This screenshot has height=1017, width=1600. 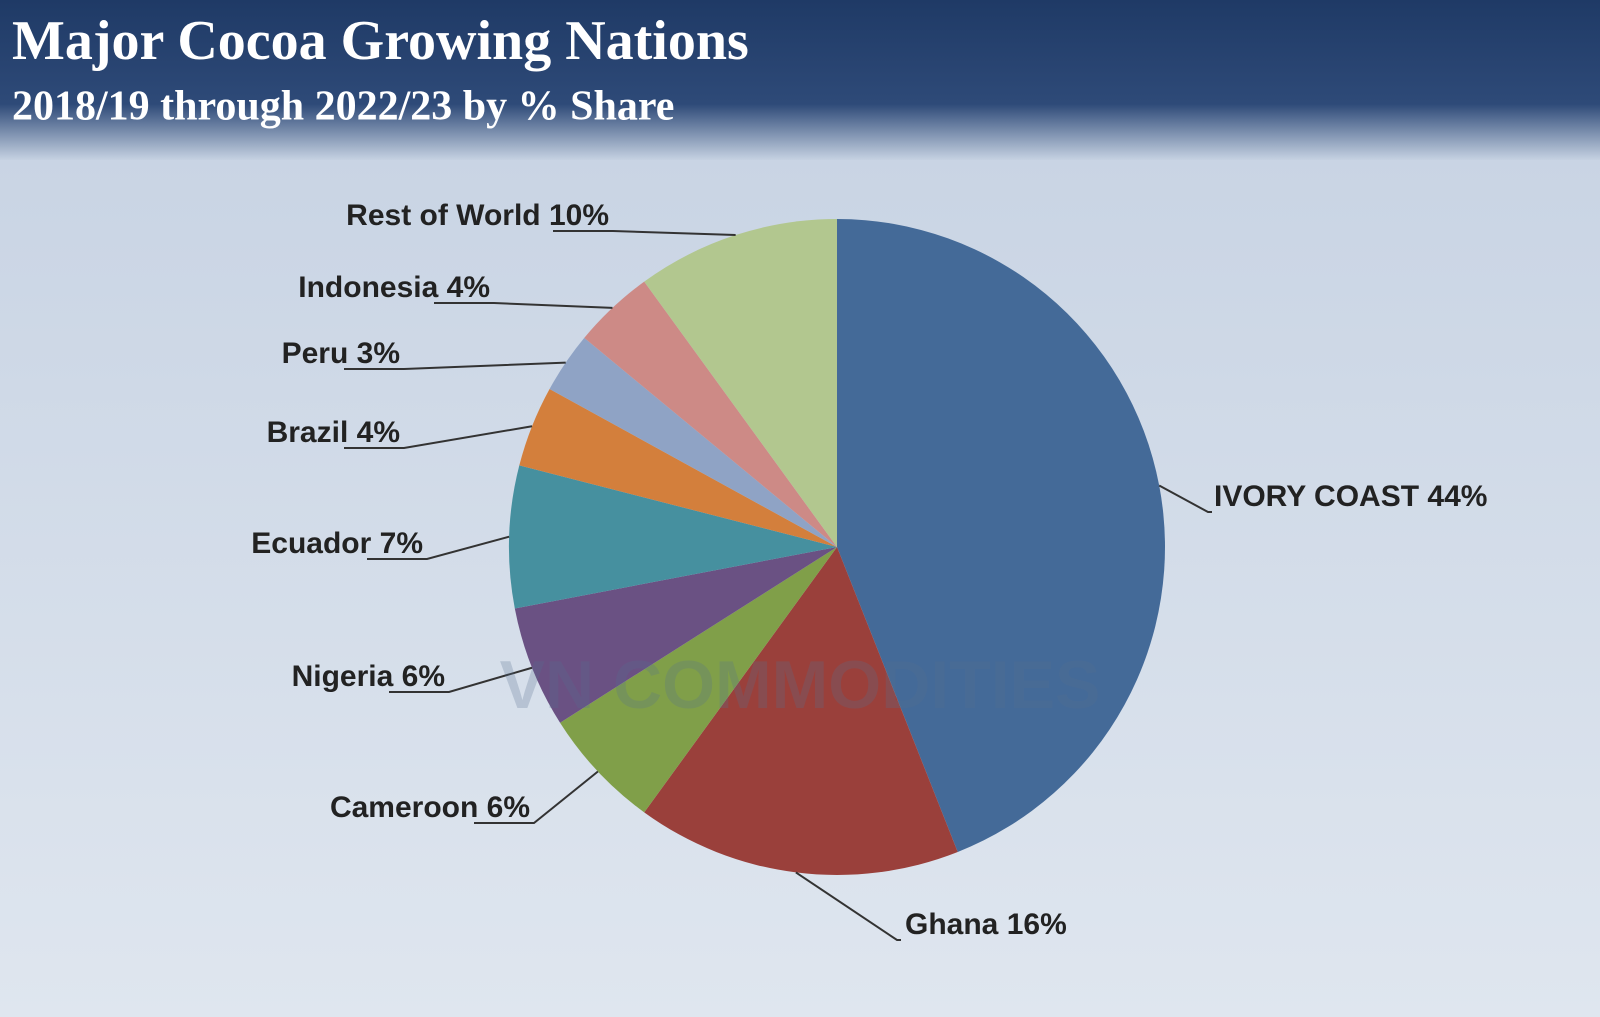 What do you see at coordinates (1316, 496) in the screenshot?
I see `category-name: IVORY COAST` at bounding box center [1316, 496].